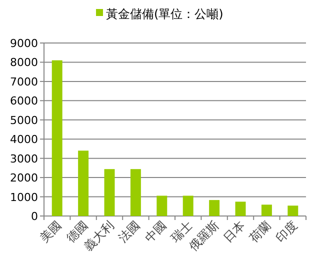 This screenshot has height=271, width=318. I want to click on x-tick-label: 荷蘭, so click(260, 232).